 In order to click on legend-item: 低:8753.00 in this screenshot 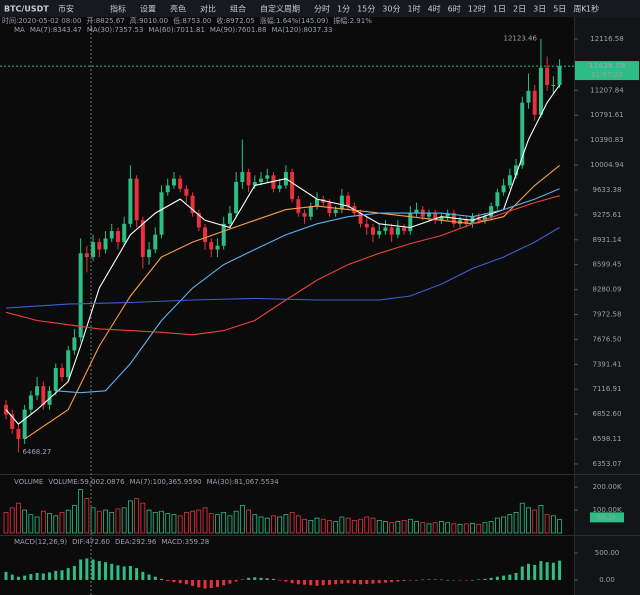, I will do `click(192, 20)`.